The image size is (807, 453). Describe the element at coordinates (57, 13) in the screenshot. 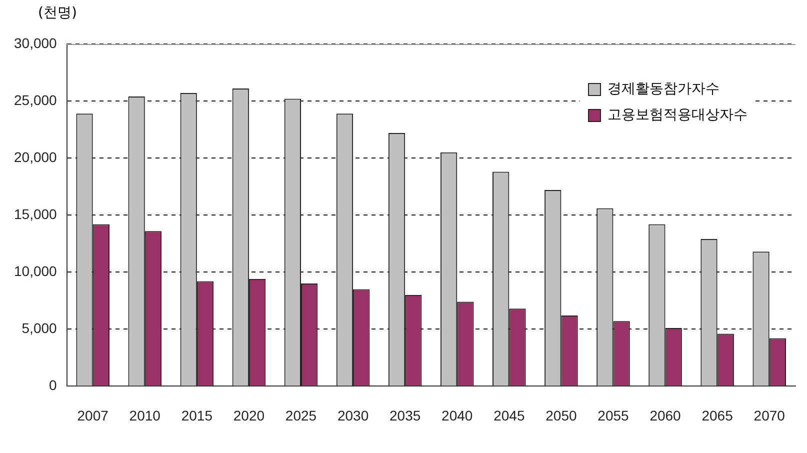

I see `y-axis-title: (천명)` at that location.